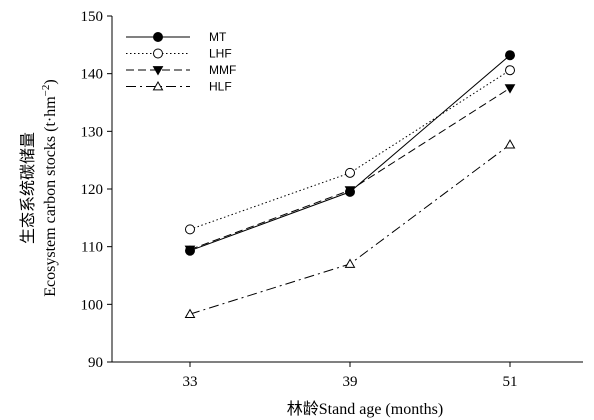  What do you see at coordinates (510, 382) in the screenshot?
I see `x-tick-label: 51` at bounding box center [510, 382].